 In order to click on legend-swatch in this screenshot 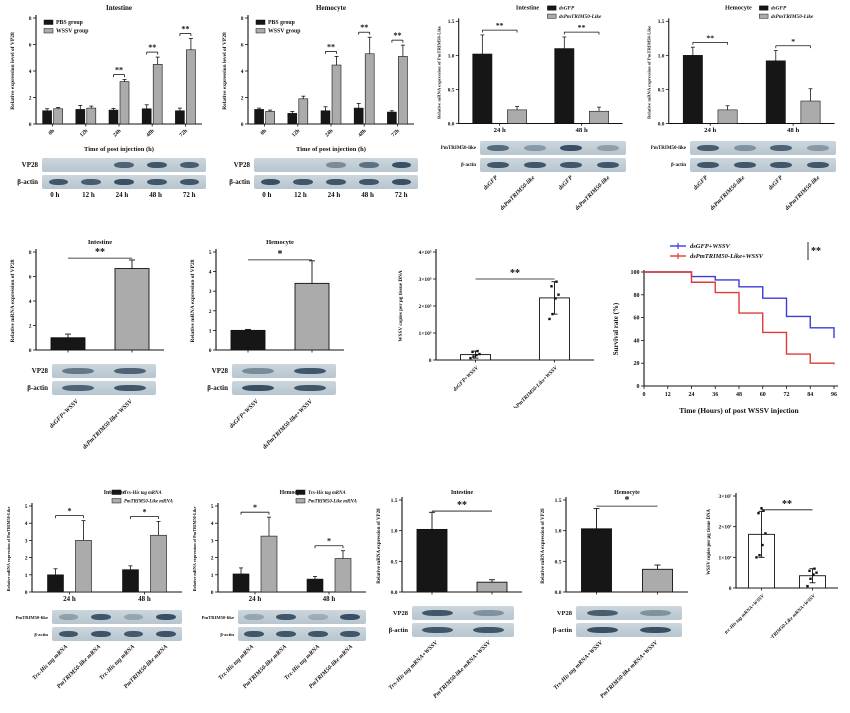, I will do `click(764, 16)`.